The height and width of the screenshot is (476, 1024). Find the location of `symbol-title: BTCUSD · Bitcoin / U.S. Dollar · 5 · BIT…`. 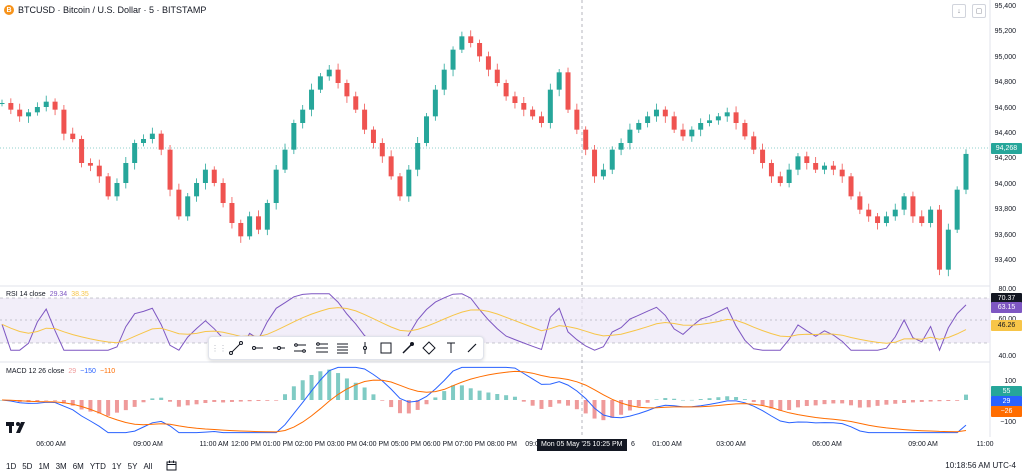

symbol-title: BTCUSD · Bitcoin / U.S. Dollar · 5 · BIT… is located at coordinates (112, 10).